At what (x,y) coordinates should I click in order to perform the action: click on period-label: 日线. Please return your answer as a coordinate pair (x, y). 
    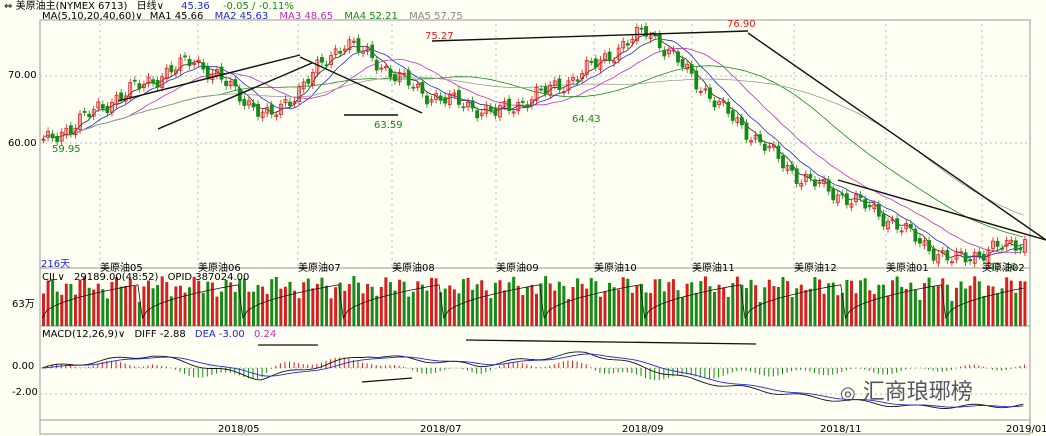
    Looking at the image, I should click on (146, 6).